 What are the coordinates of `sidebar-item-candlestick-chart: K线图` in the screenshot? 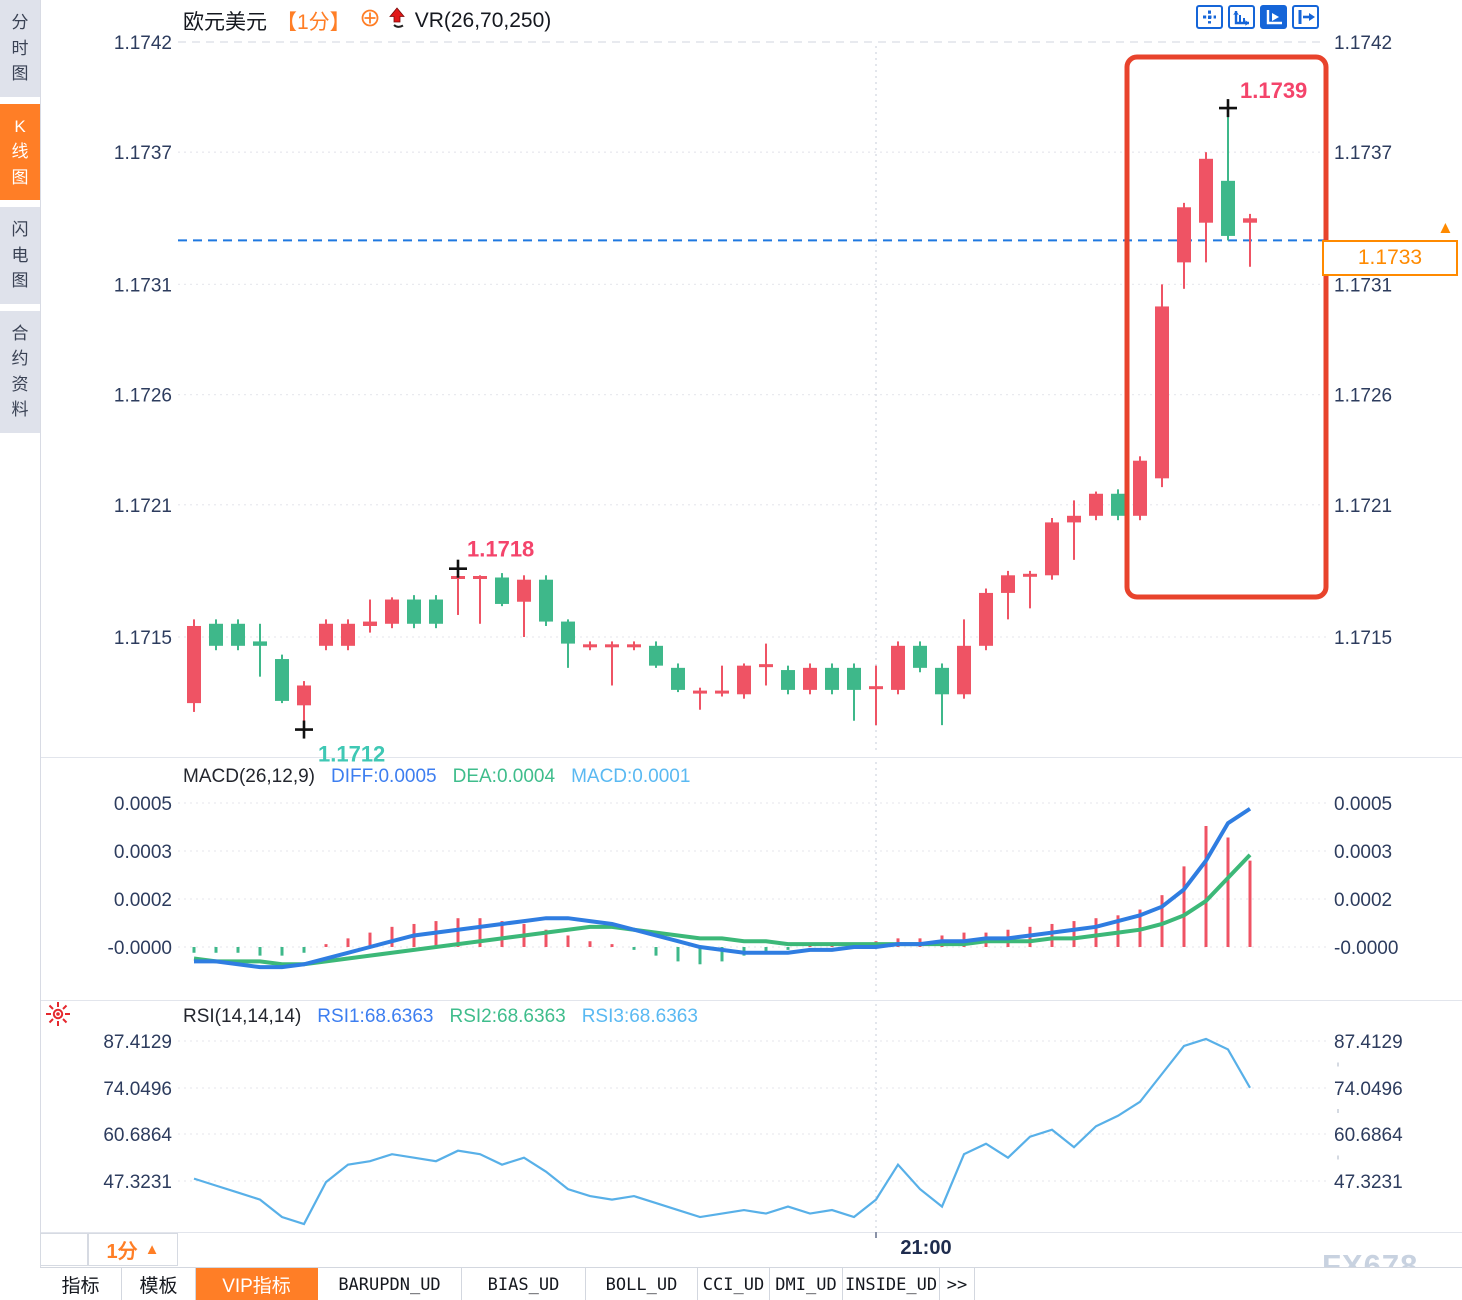 It's located at (20, 151).